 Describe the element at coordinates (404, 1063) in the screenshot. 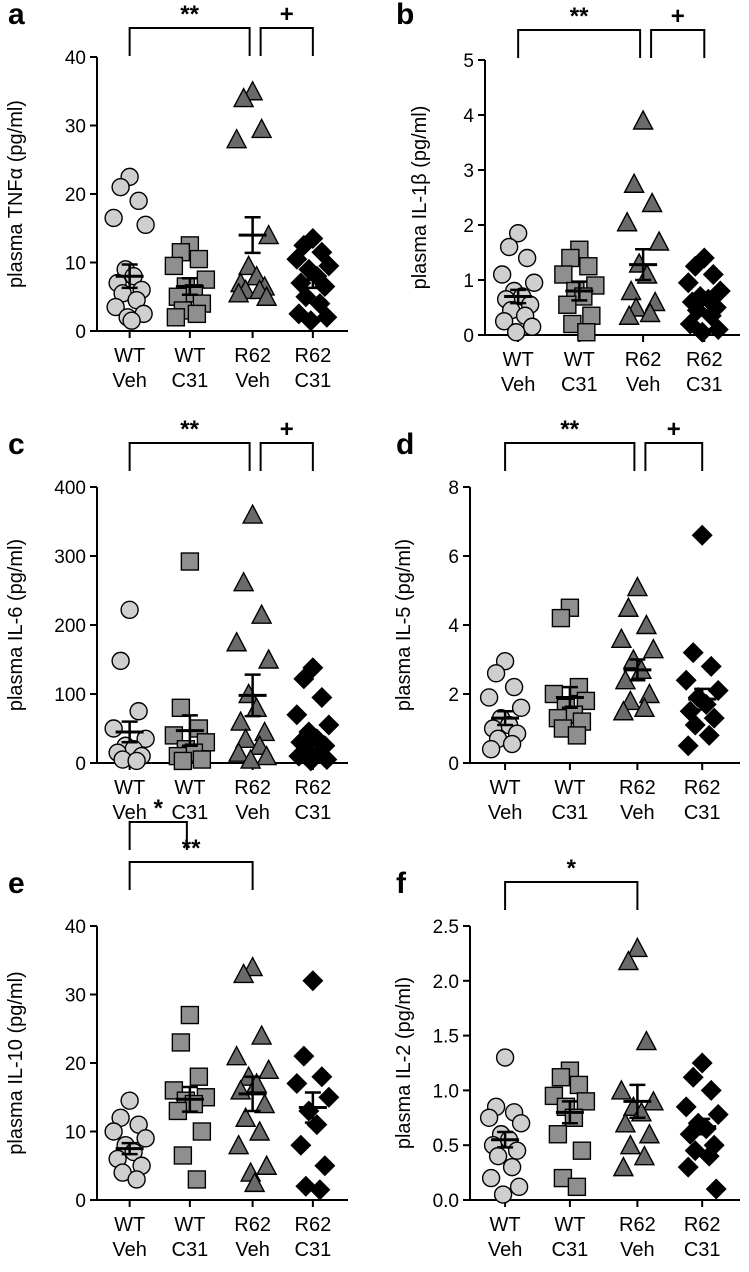

I see `y-axis-title: plasma IL-2 (pg/ml)` at that location.